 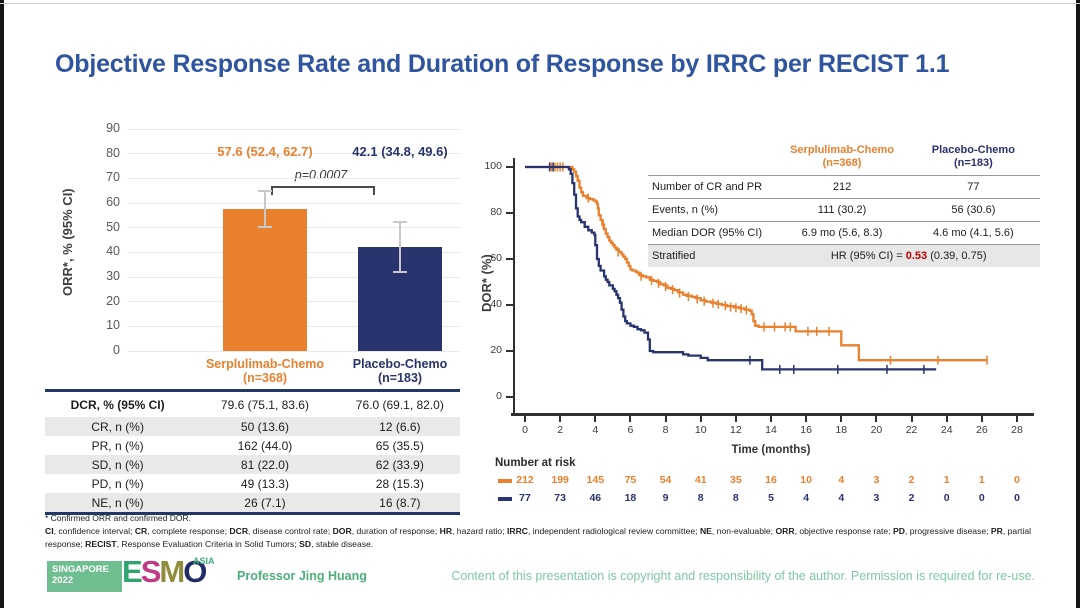 I want to click on risk-legend-dash, so click(x=505, y=499).